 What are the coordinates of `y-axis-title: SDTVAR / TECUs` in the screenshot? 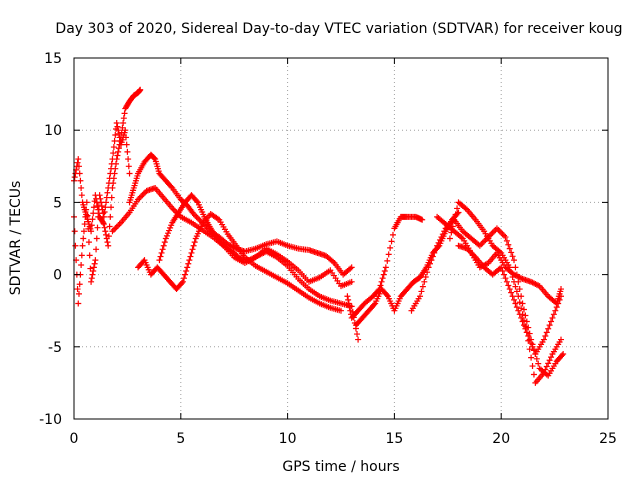 It's located at (16, 238).